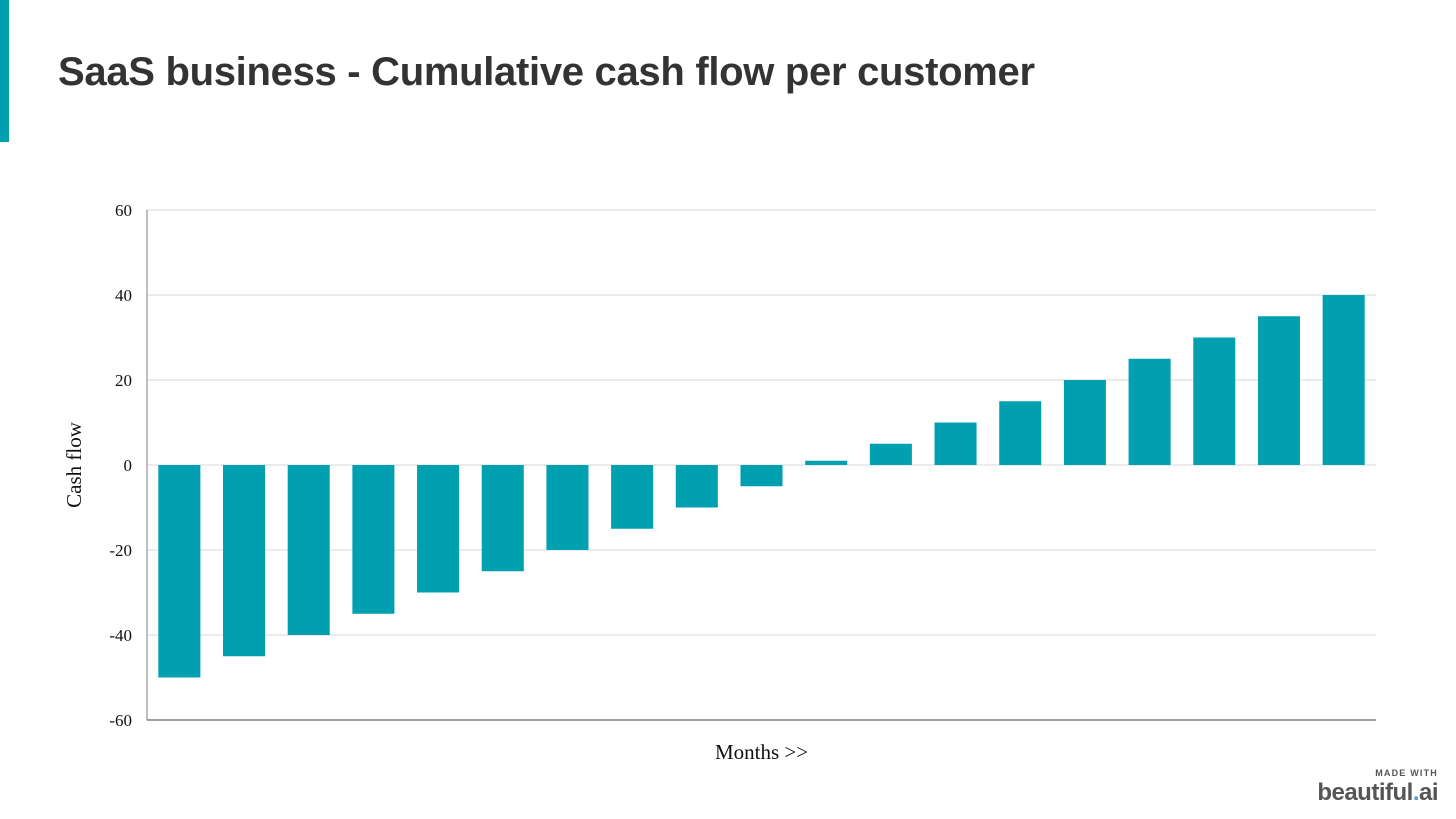 The image size is (1456, 819). What do you see at coordinates (1428, 792) in the screenshot?
I see `logo-suffix: ai` at bounding box center [1428, 792].